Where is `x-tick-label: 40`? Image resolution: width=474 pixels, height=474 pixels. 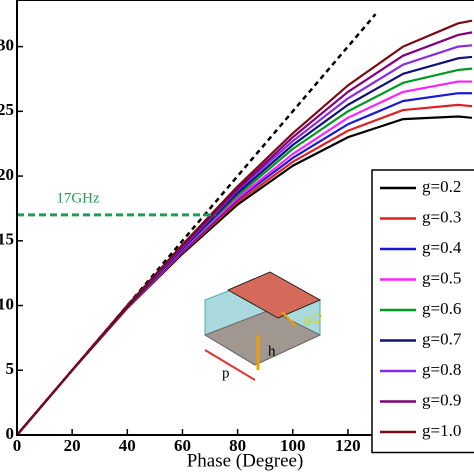 x-tick-label: 40 is located at coordinates (127, 445).